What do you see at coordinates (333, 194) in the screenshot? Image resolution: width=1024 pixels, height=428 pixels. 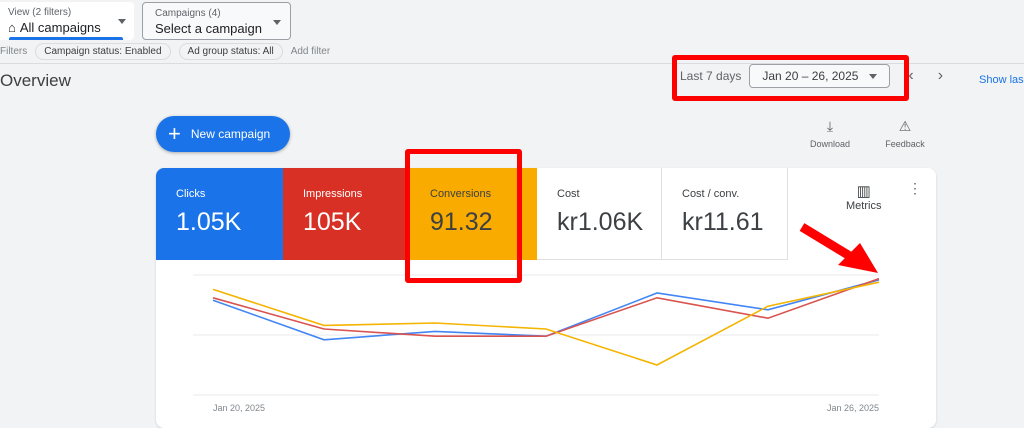 I see `tile-label: Impressions` at bounding box center [333, 194].